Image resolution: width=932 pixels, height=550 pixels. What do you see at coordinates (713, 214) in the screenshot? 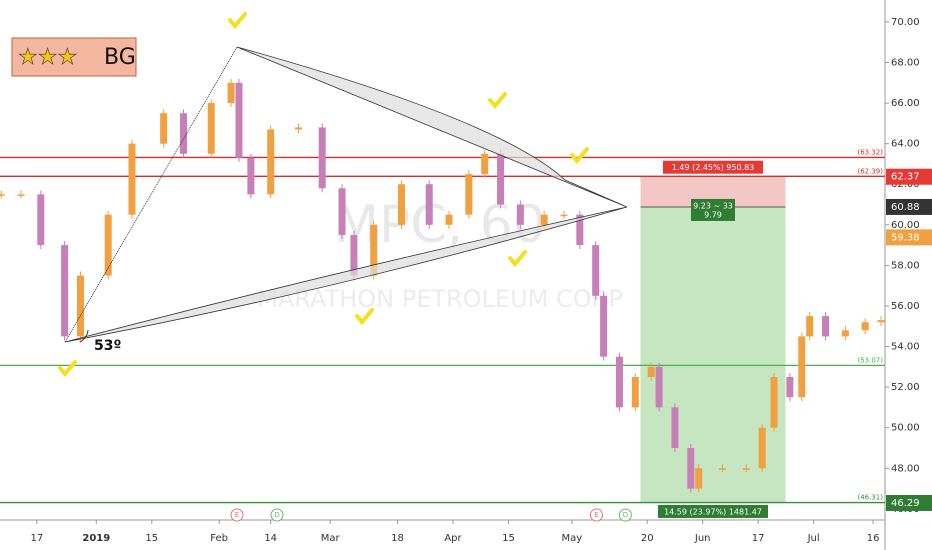
I see `entry-label-2: 9.79` at bounding box center [713, 214].